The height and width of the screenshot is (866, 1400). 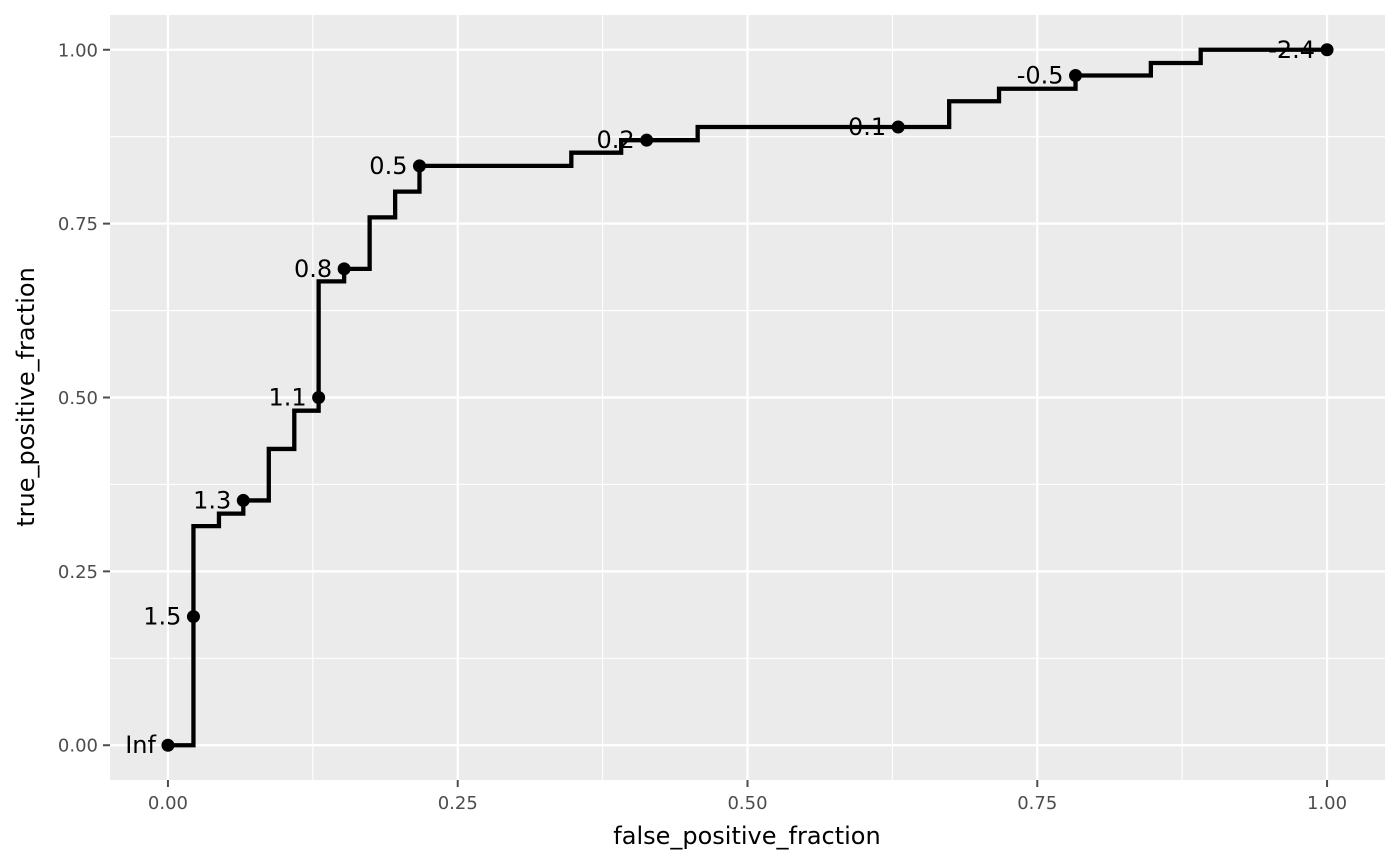 What do you see at coordinates (388, 166) in the screenshot?
I see `threshold-label-5: 0.5` at bounding box center [388, 166].